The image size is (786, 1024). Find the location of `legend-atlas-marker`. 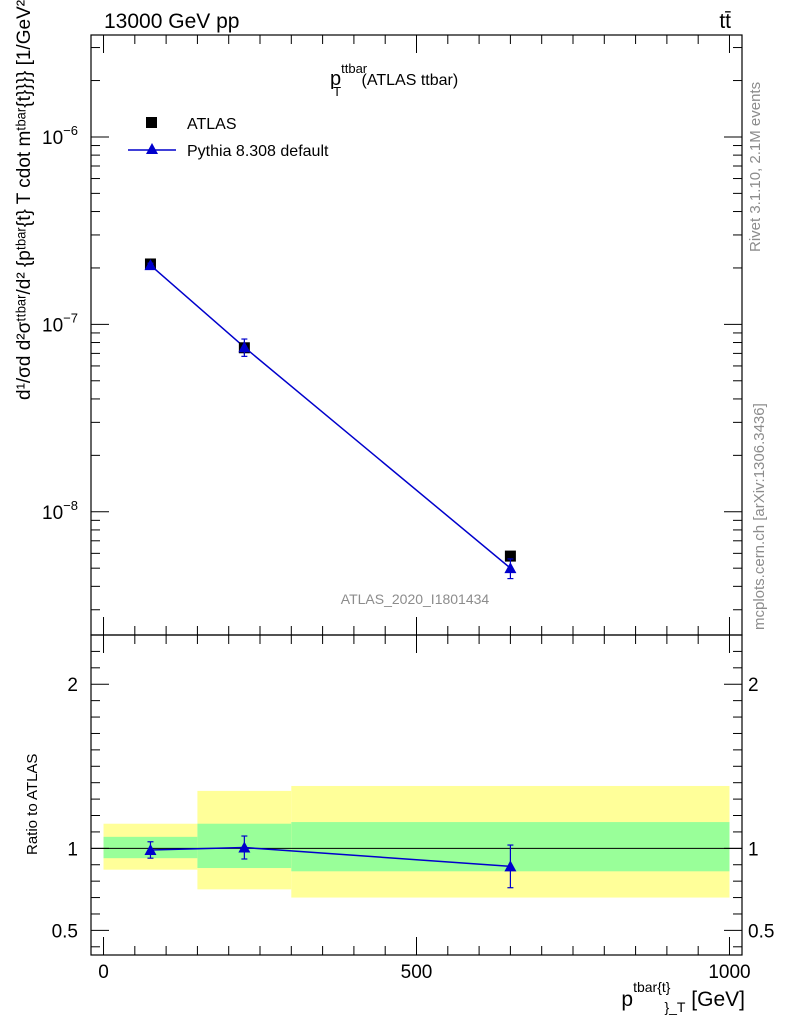

legend-atlas-marker is located at coordinates (151, 122).